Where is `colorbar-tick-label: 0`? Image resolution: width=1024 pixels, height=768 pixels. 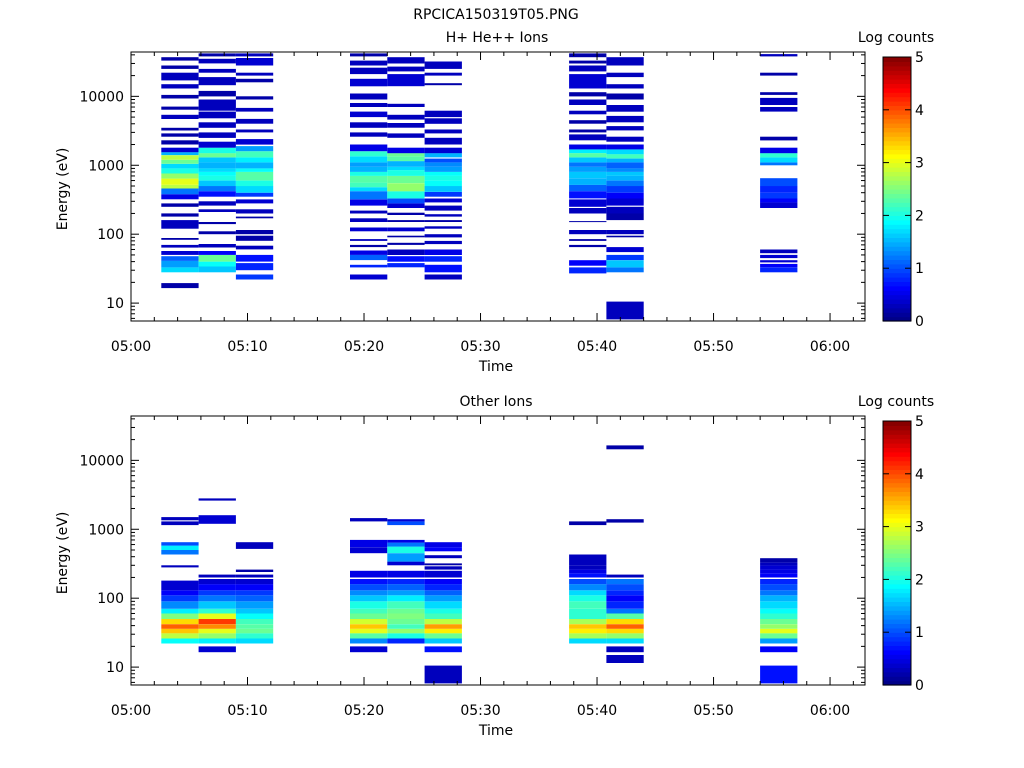 colorbar-tick-label: 0 is located at coordinates (919, 686).